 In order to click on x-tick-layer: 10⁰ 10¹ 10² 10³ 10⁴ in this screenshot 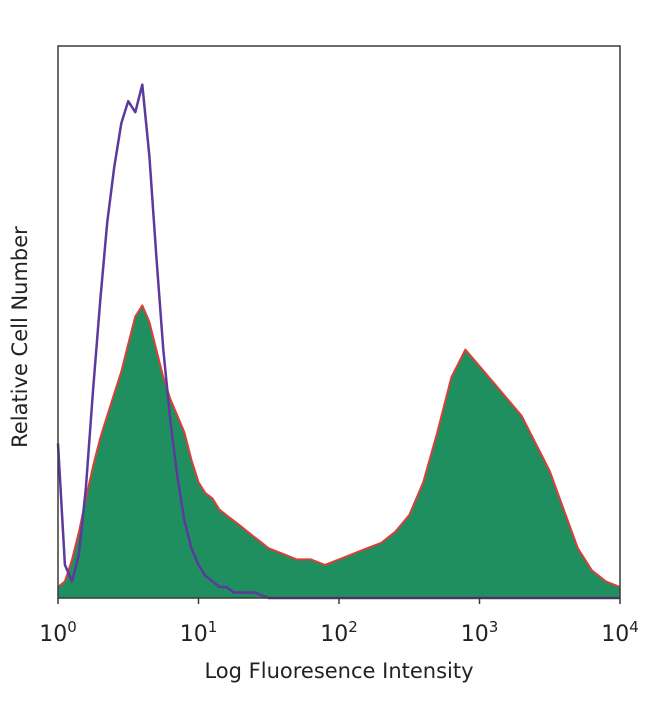, I will do `click(339, 622)`.